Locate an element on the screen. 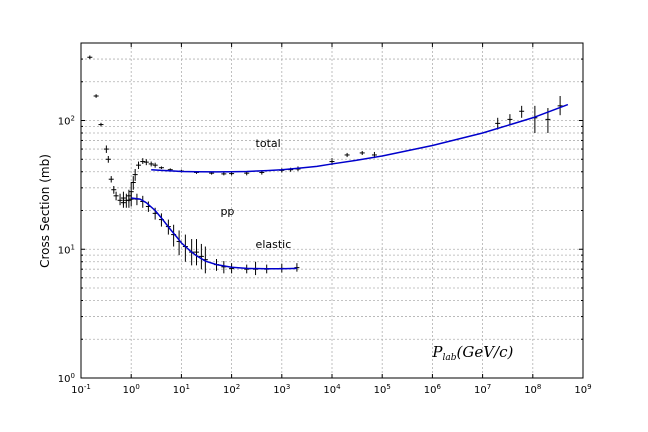 This screenshot has height=432, width=648. x-tick-label: 10⁰ is located at coordinates (131, 389).